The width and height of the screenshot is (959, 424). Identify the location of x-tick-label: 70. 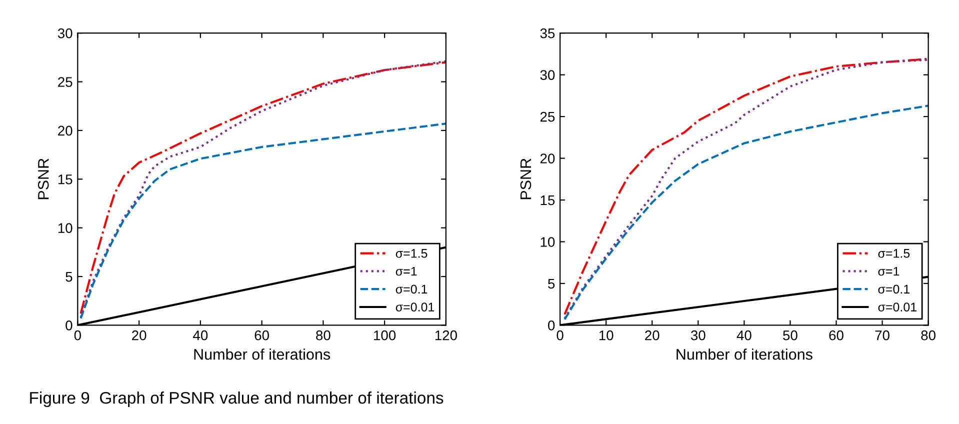
(882, 335).